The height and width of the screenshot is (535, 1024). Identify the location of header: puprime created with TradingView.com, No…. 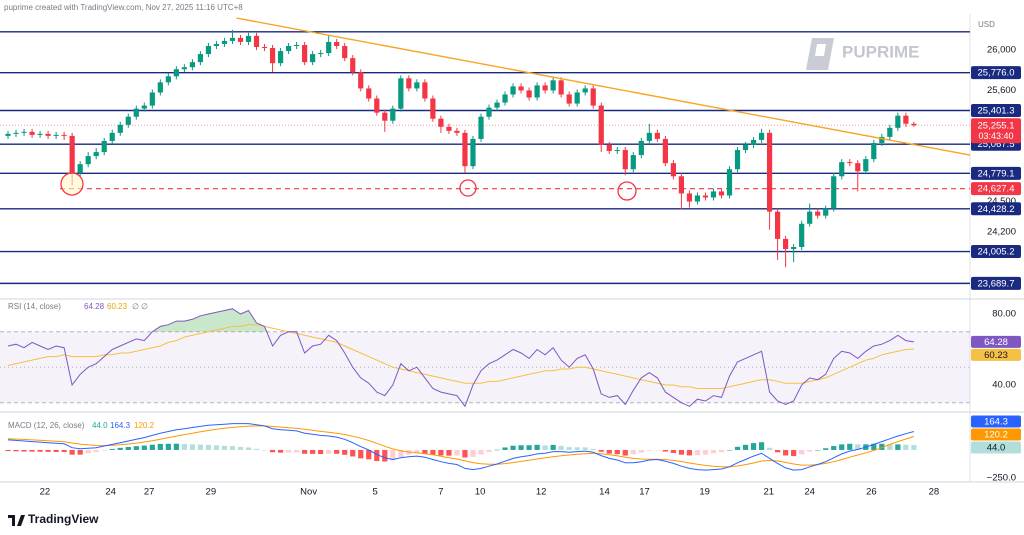
(123, 7).